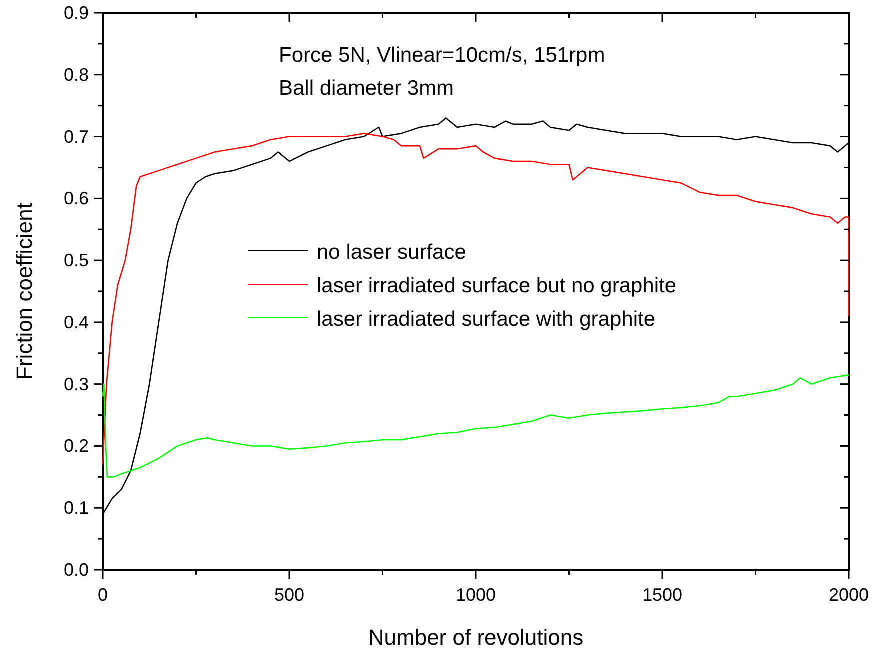 Image resolution: width=877 pixels, height=657 pixels. Describe the element at coordinates (442, 55) in the screenshot. I see `annotation: Force 5N, Vlinear=10cm/s, 151rpm` at that location.